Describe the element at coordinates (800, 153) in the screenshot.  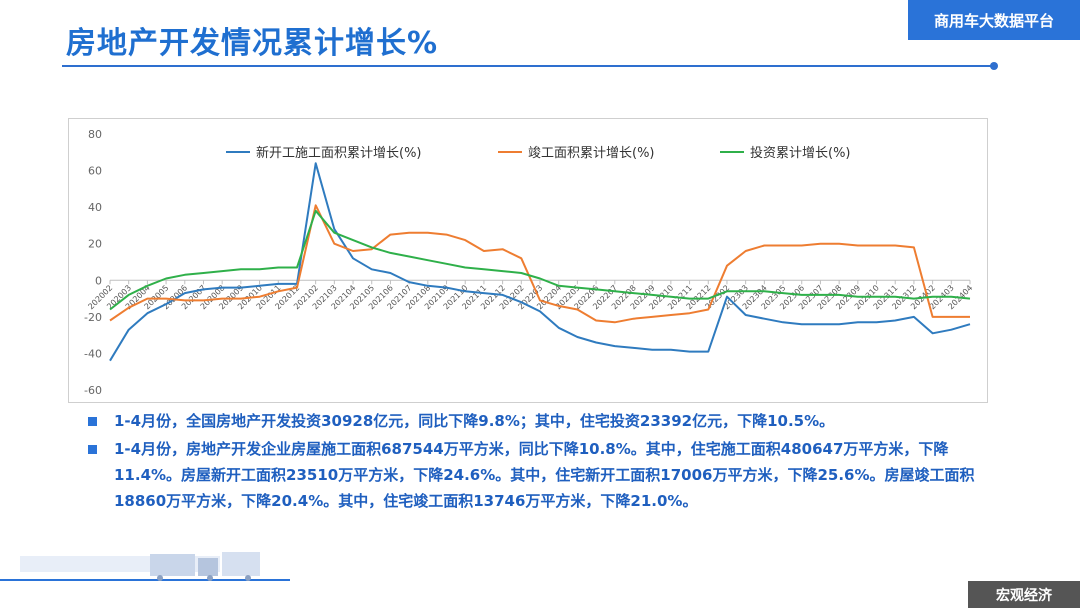
I see `legend-label: 投资累计增长(%)` at that location.